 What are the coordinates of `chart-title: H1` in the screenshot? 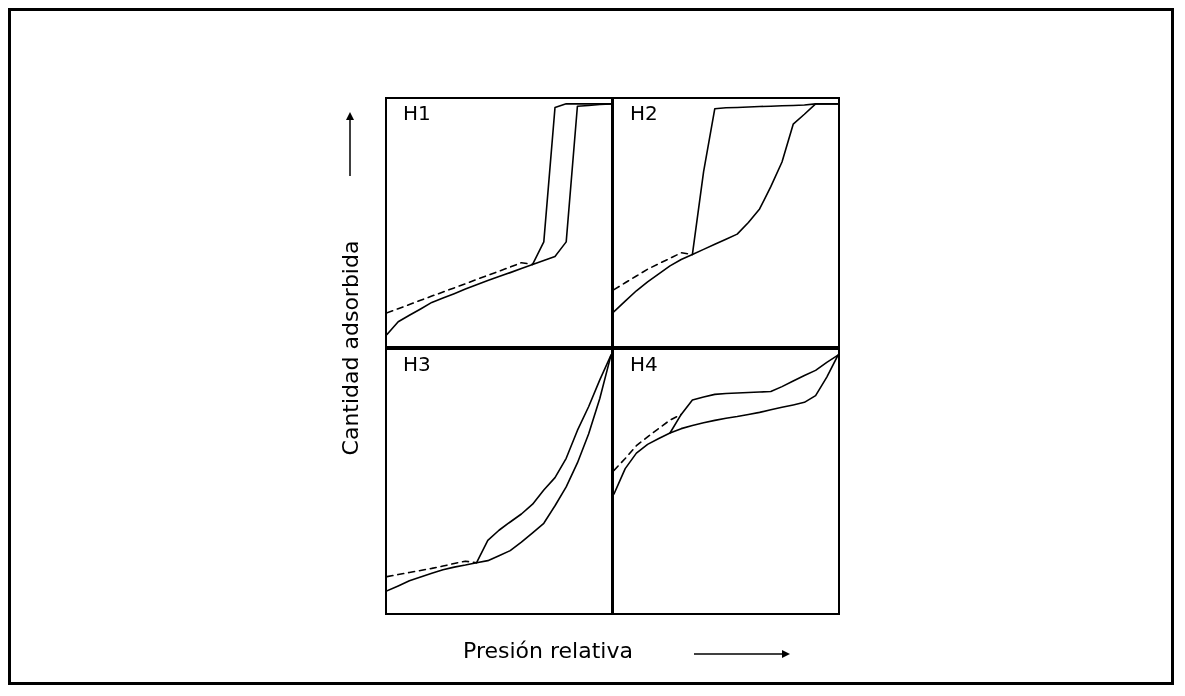 It's located at (417, 113).